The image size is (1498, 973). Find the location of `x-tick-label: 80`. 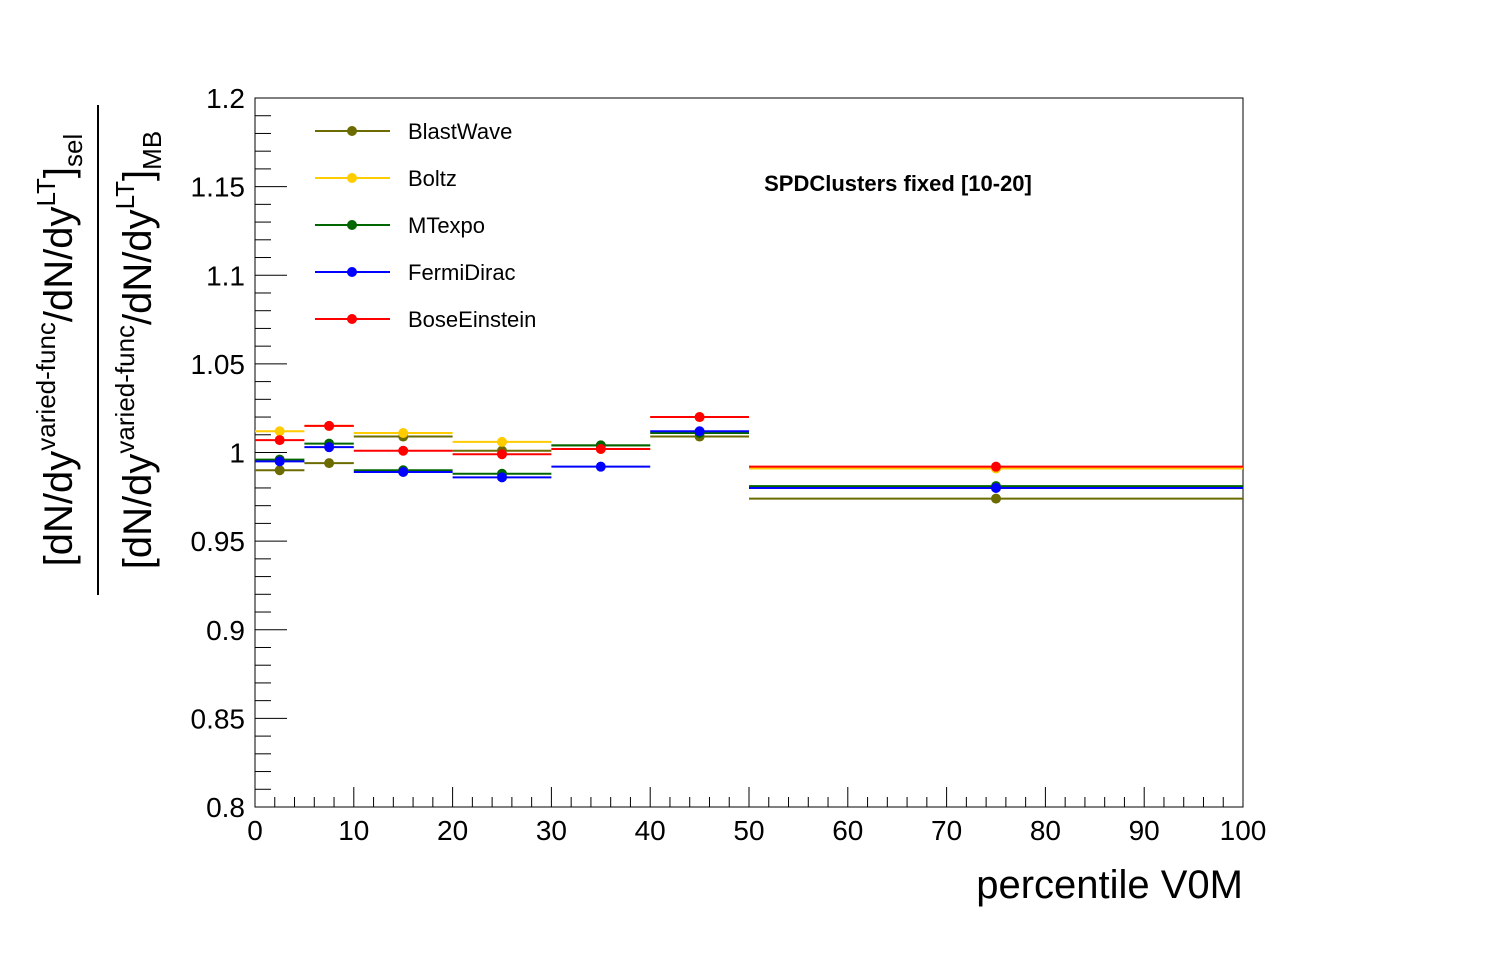

x-tick-label: 80 is located at coordinates (1045, 830).